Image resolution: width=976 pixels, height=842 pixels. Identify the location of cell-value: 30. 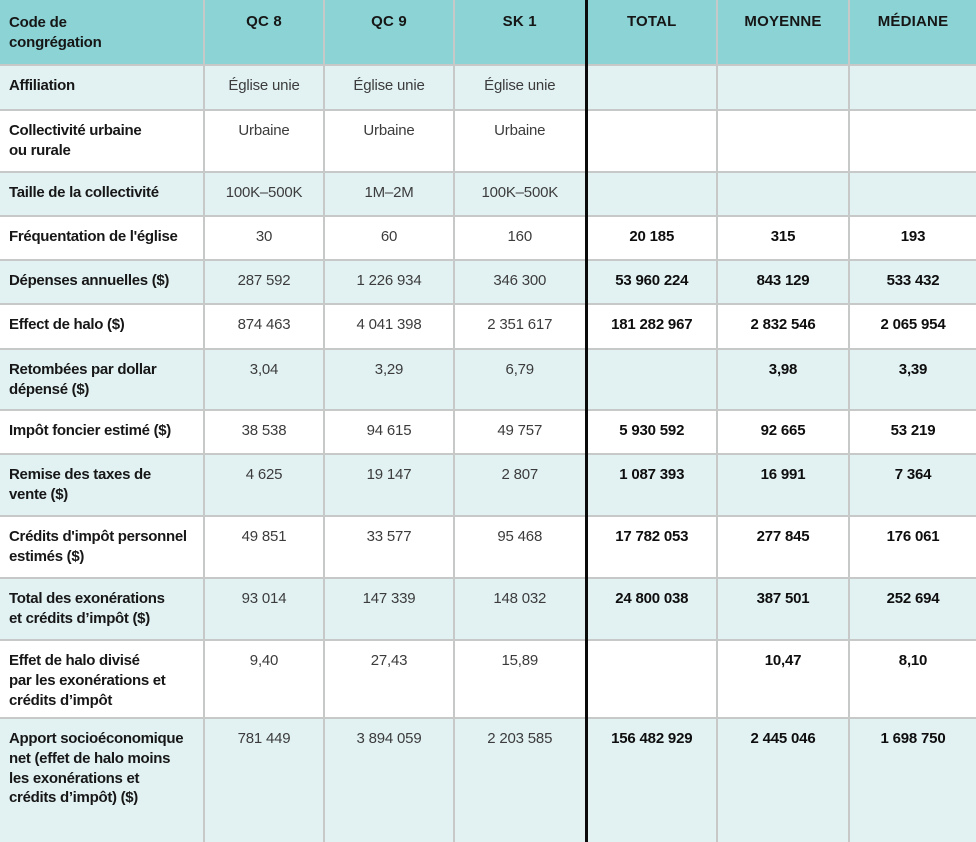
(264, 238).